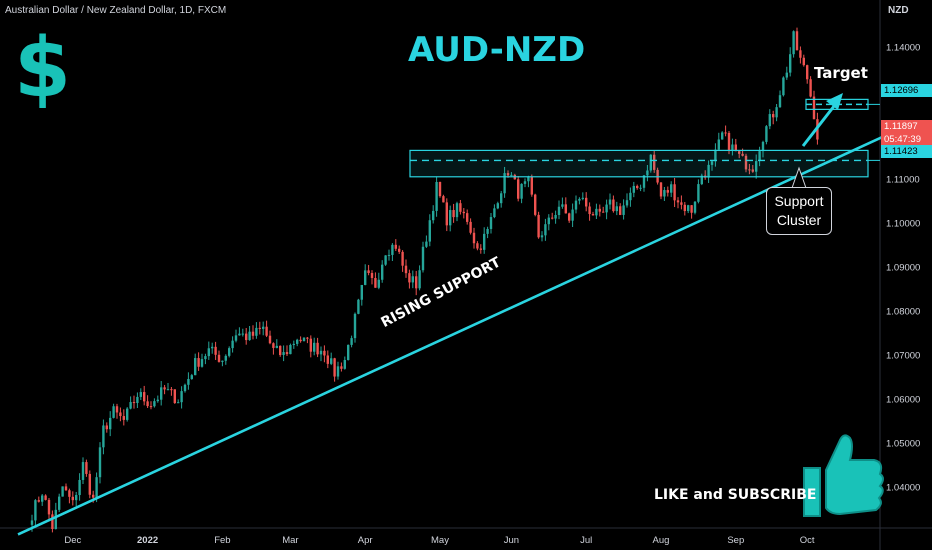  Describe the element at coordinates (661, 540) in the screenshot. I see `x-tick-label: Aug` at that location.